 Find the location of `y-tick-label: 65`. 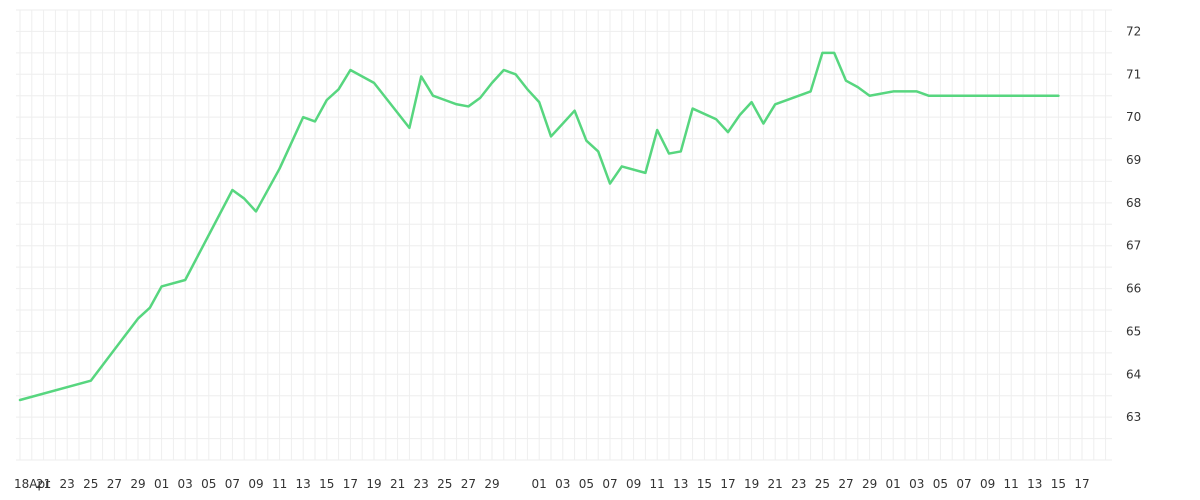

y-tick-label: 65 is located at coordinates (1133, 331).